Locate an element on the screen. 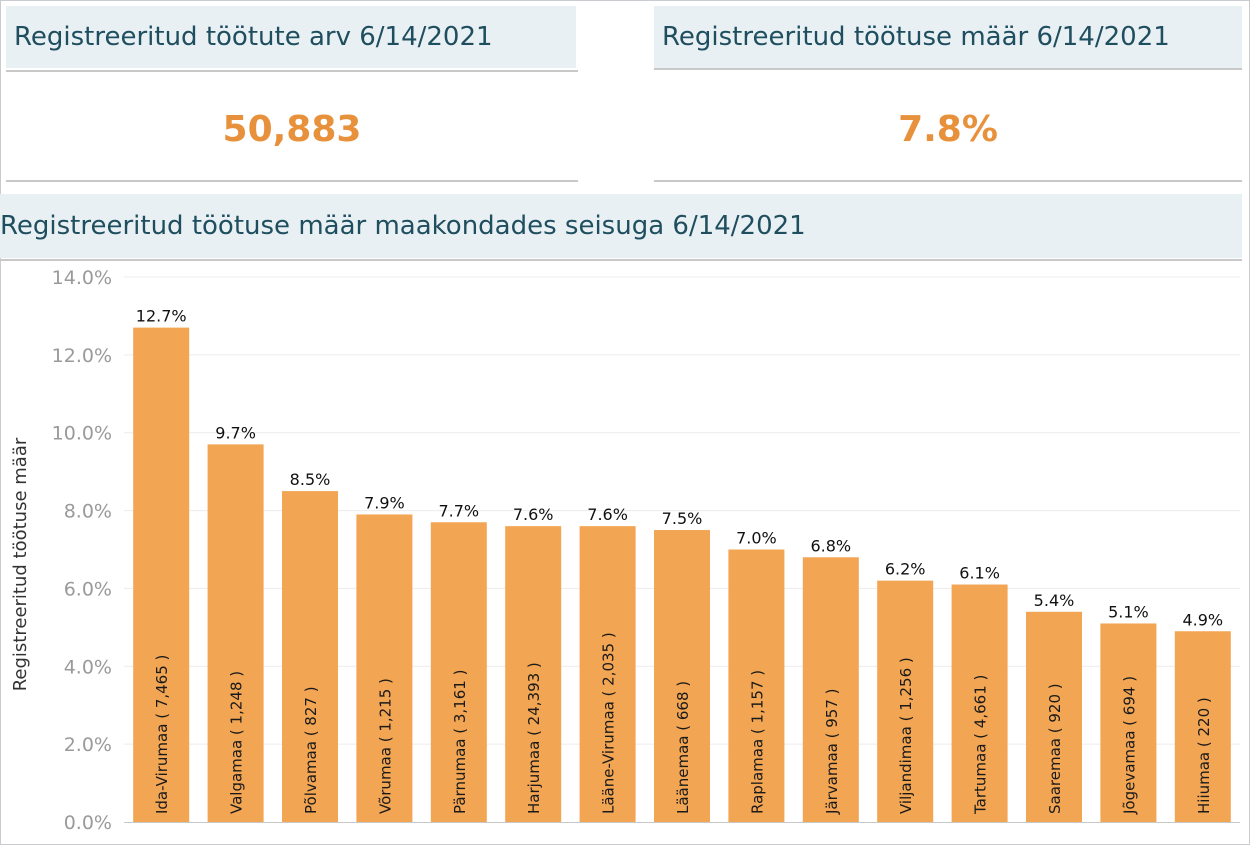  y-tick-label: 12.0% is located at coordinates (82, 356).